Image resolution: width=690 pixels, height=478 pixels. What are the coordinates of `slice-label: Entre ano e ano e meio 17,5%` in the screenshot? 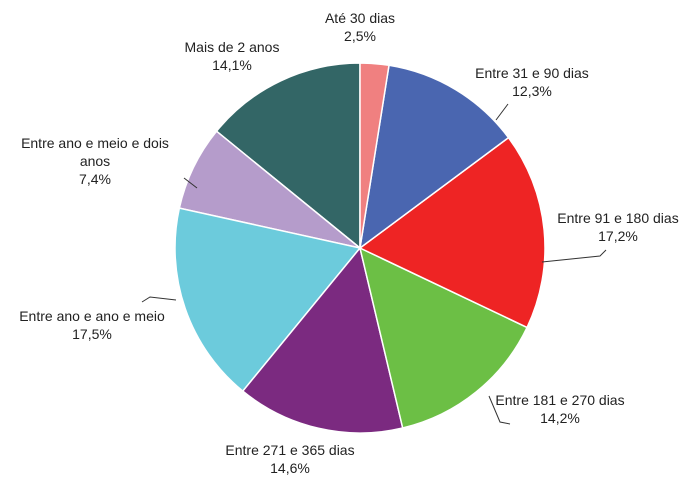 It's located at (96, 325).